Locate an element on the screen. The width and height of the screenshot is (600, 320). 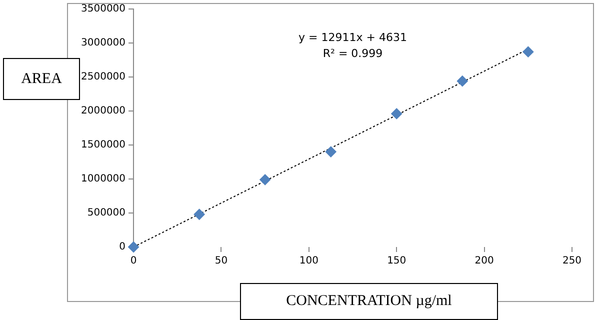
annotation: y = 12911x + 4631 is located at coordinates (352, 37).